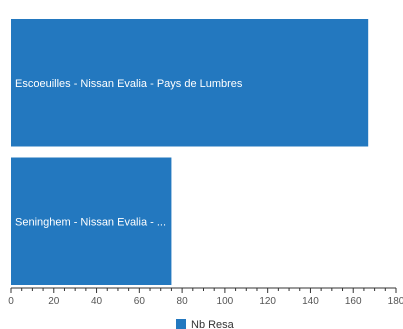  What do you see at coordinates (267, 301) in the screenshot?
I see `x-tick-label: 120` at bounding box center [267, 301].